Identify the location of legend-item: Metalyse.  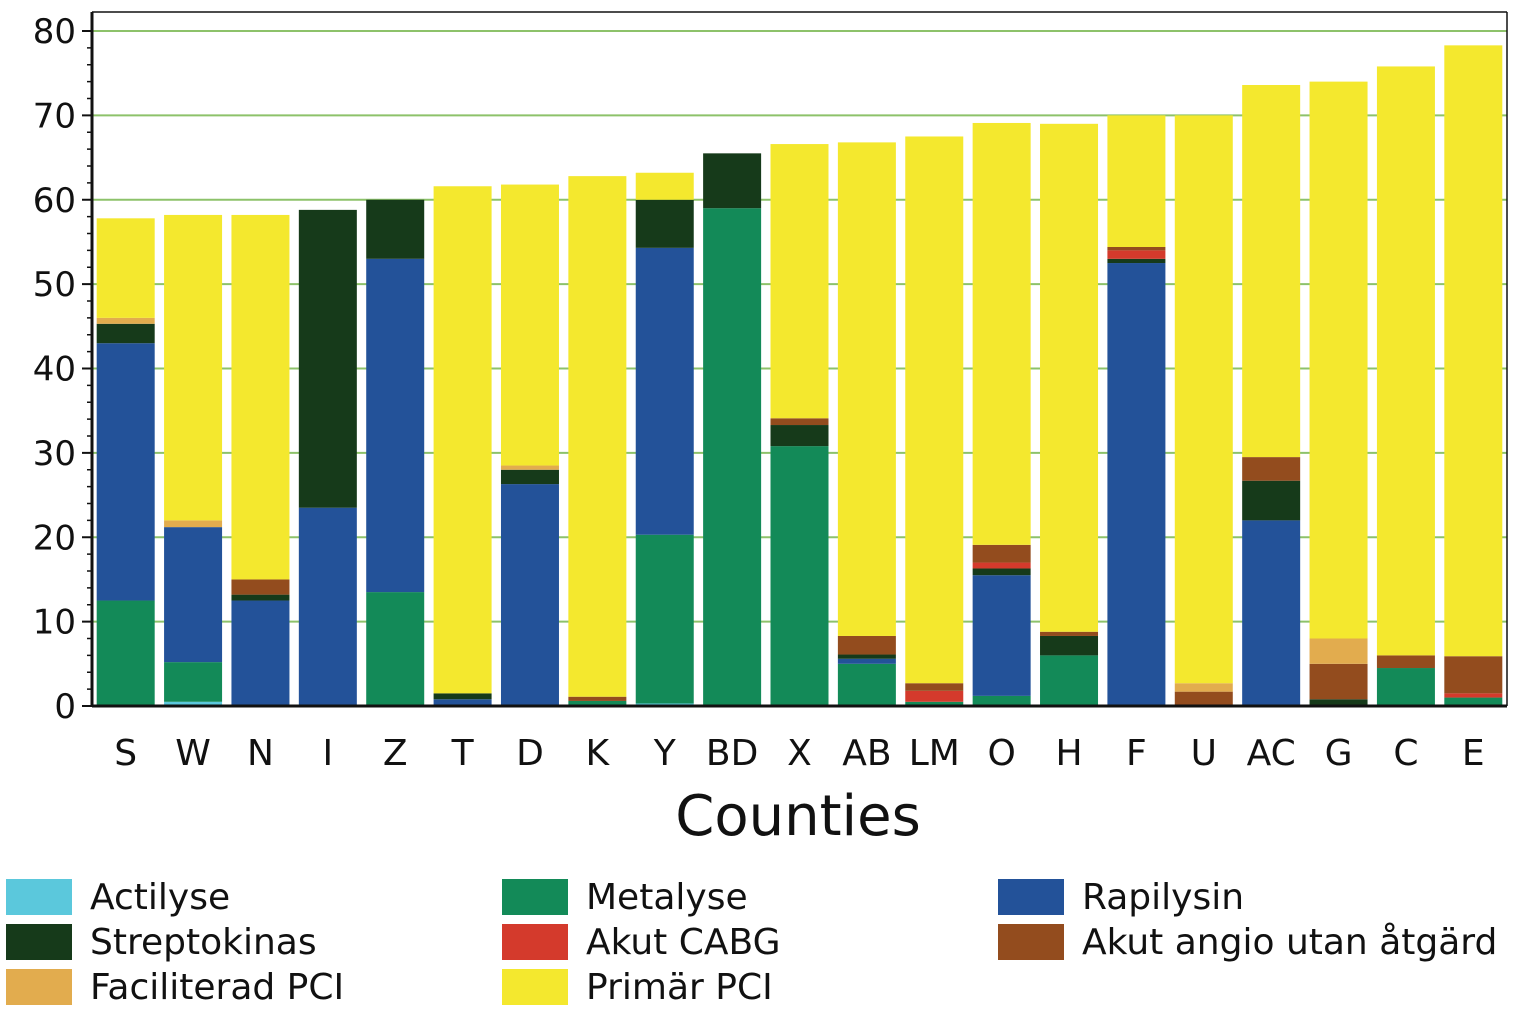
(625, 897).